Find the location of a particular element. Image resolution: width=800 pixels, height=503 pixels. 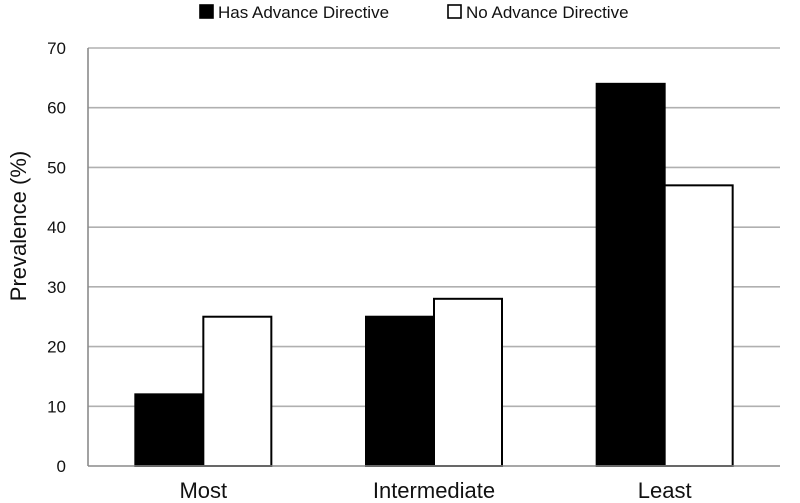

bar-least-no-directive is located at coordinates (698, 325).